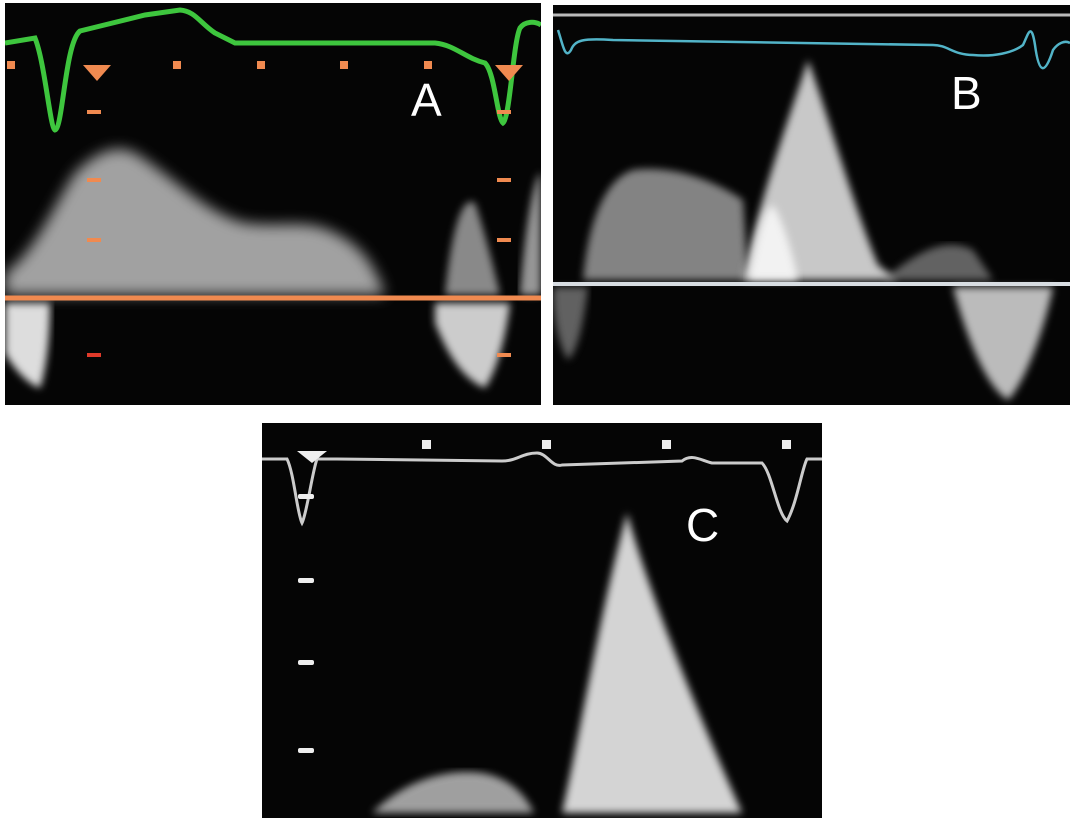 This screenshot has height=818, width=1070. What do you see at coordinates (773, 242) in the screenshot?
I see `spectral-peak` at bounding box center [773, 242].